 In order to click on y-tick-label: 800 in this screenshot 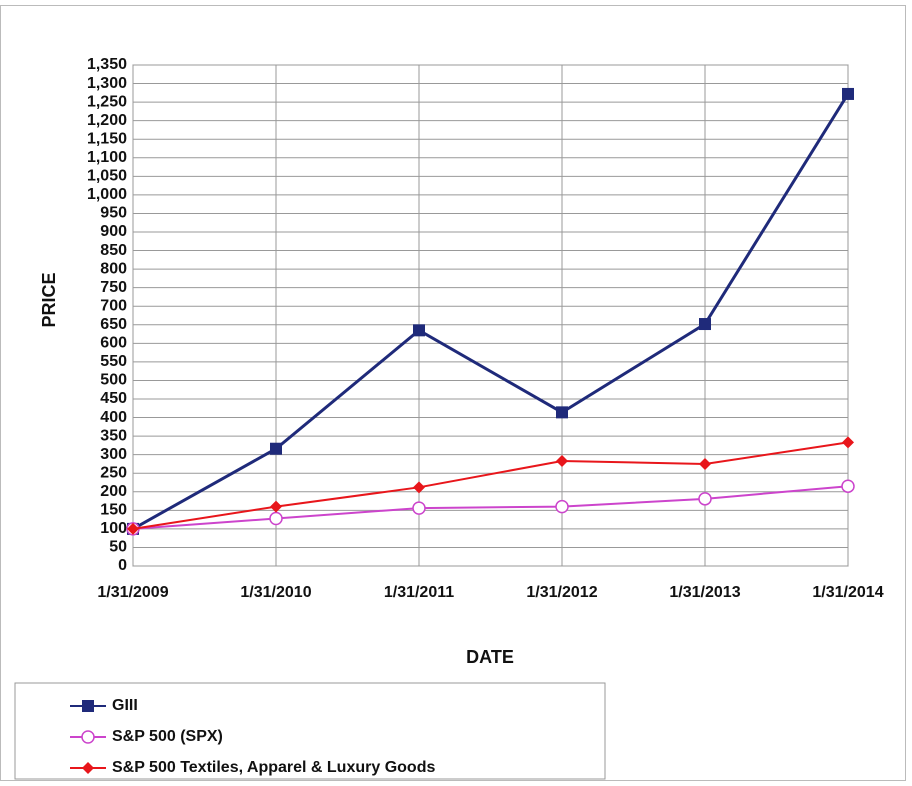, I will do `click(113, 268)`.